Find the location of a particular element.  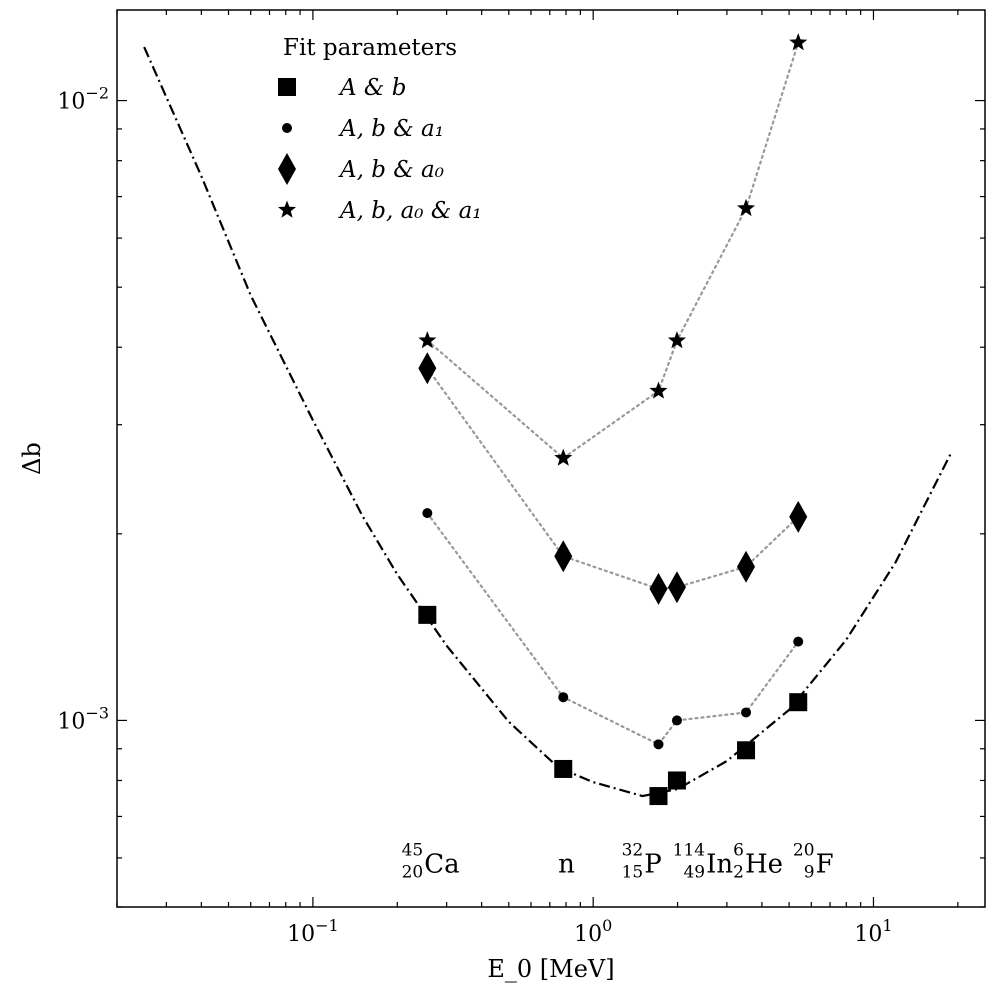

isotope-symbol: In is located at coordinates (719, 865).